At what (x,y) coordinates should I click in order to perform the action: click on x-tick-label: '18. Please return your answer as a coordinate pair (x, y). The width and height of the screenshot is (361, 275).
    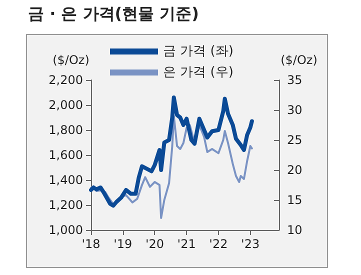
    Looking at the image, I should click on (91, 244).